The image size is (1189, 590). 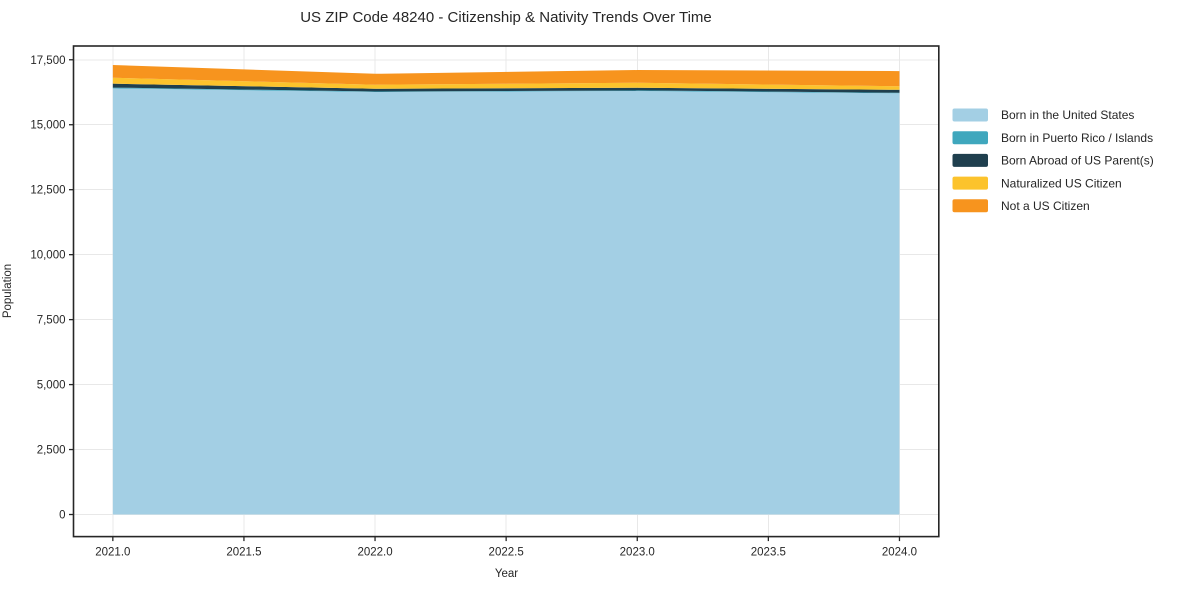 What do you see at coordinates (970, 138) in the screenshot?
I see `legend-swatch-born-in-puerto-rico-islands` at bounding box center [970, 138].